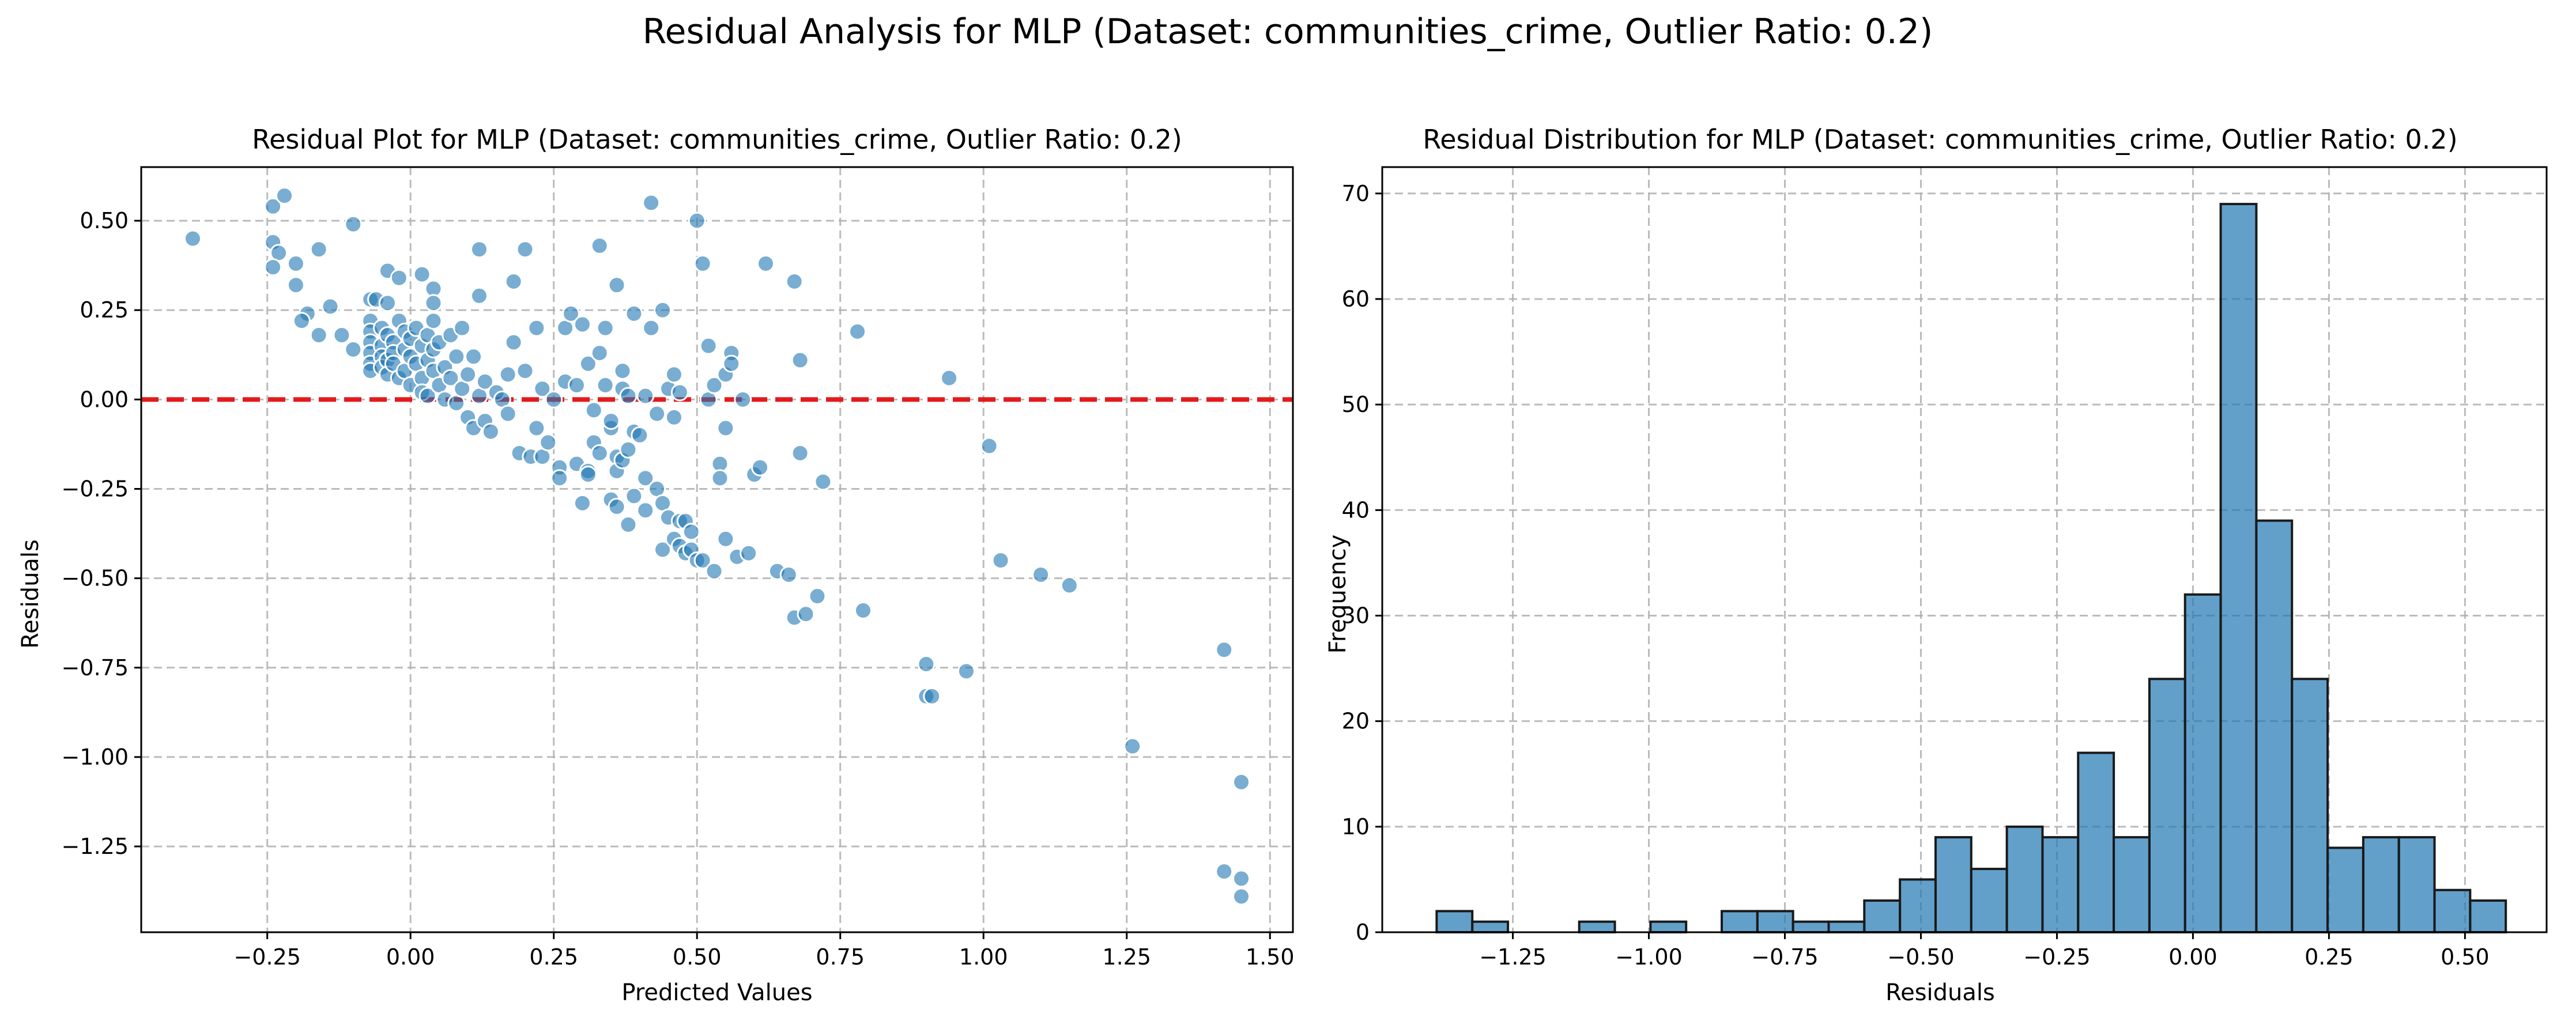  I want to click on scatter-x-tick-label: 0.00, so click(410, 957).